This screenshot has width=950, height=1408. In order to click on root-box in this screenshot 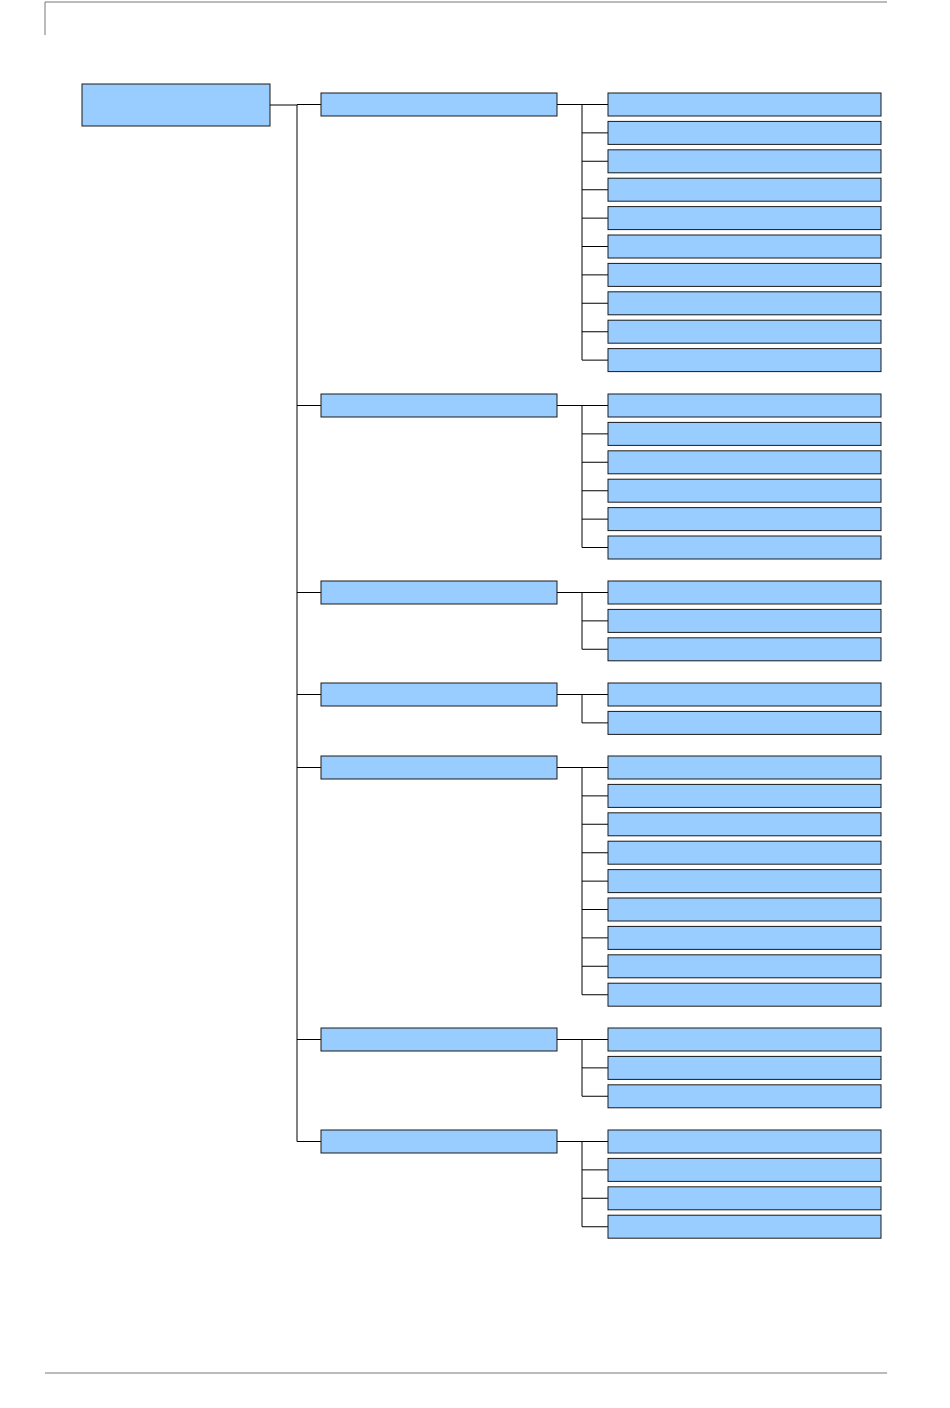, I will do `click(176, 105)`.